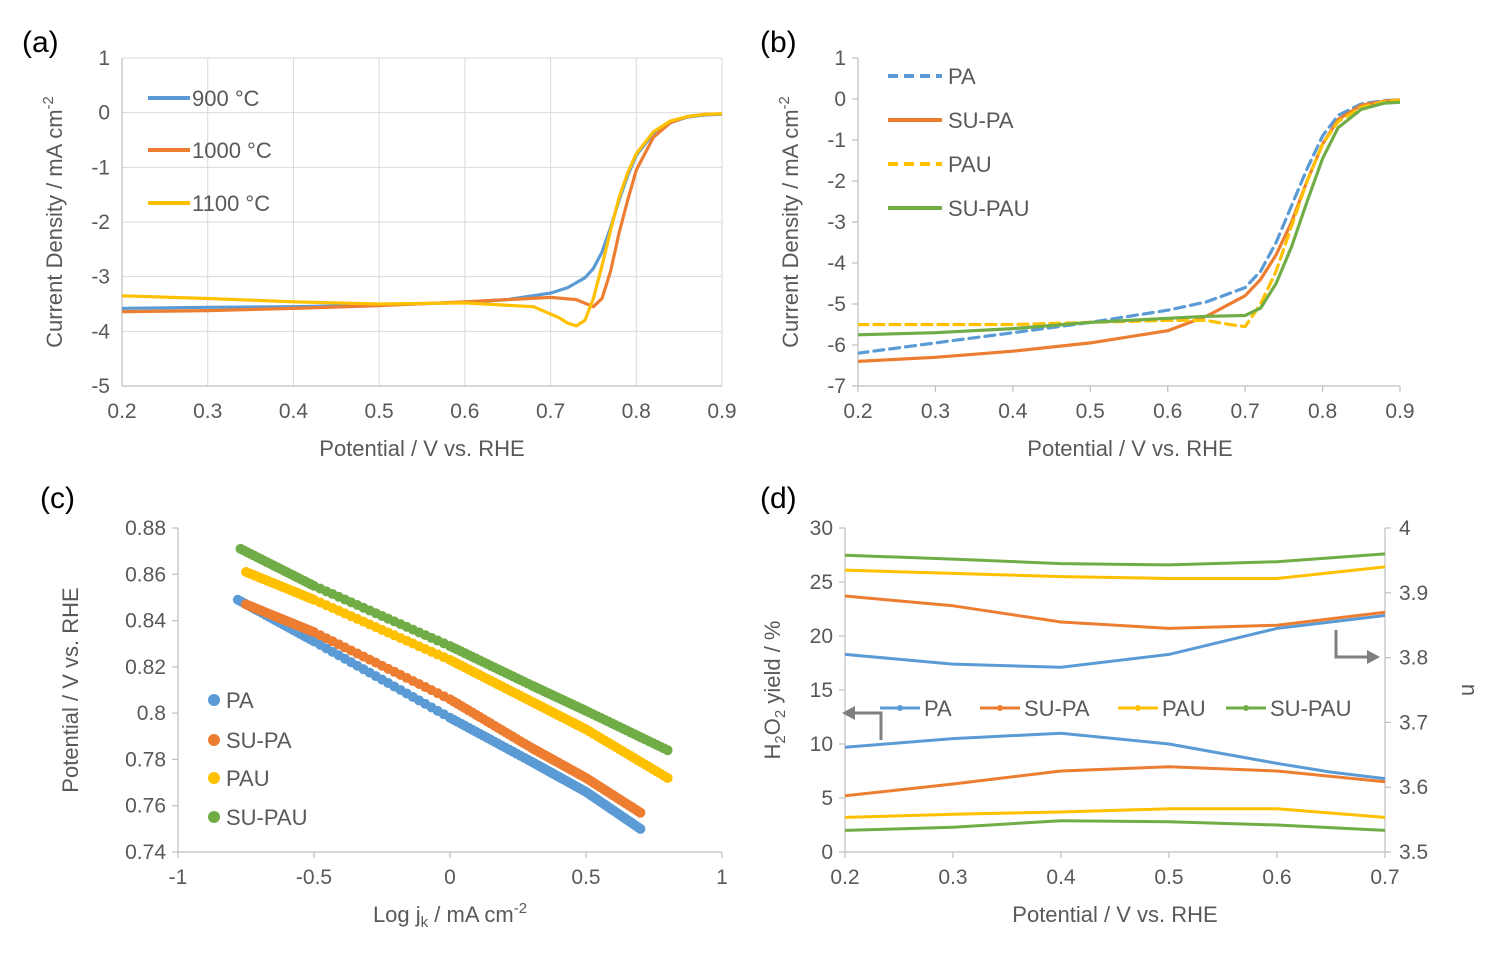 The image size is (1488, 956). What do you see at coordinates (640, 812) in the screenshot?
I see `series-point-SU-PA` at bounding box center [640, 812].